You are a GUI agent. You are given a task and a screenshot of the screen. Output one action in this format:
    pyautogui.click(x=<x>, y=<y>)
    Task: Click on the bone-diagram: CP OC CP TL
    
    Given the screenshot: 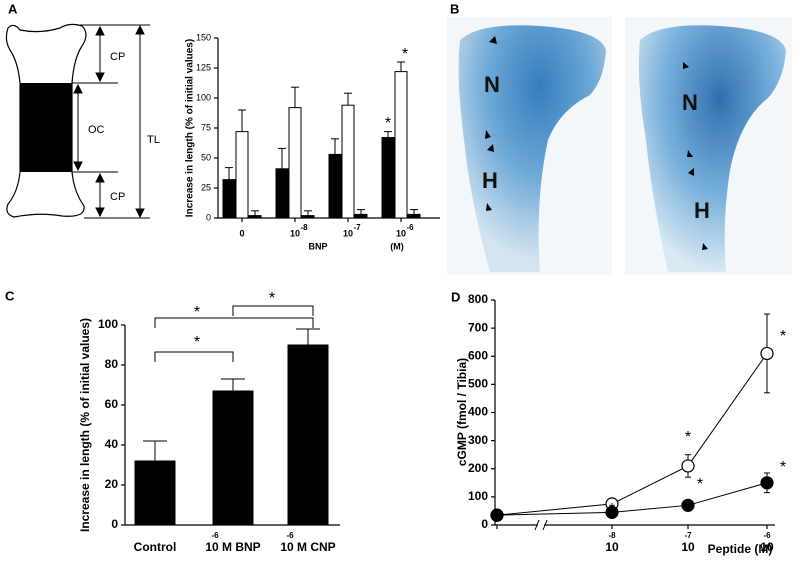 What is the action you would take?
    pyautogui.click(x=82, y=121)
    